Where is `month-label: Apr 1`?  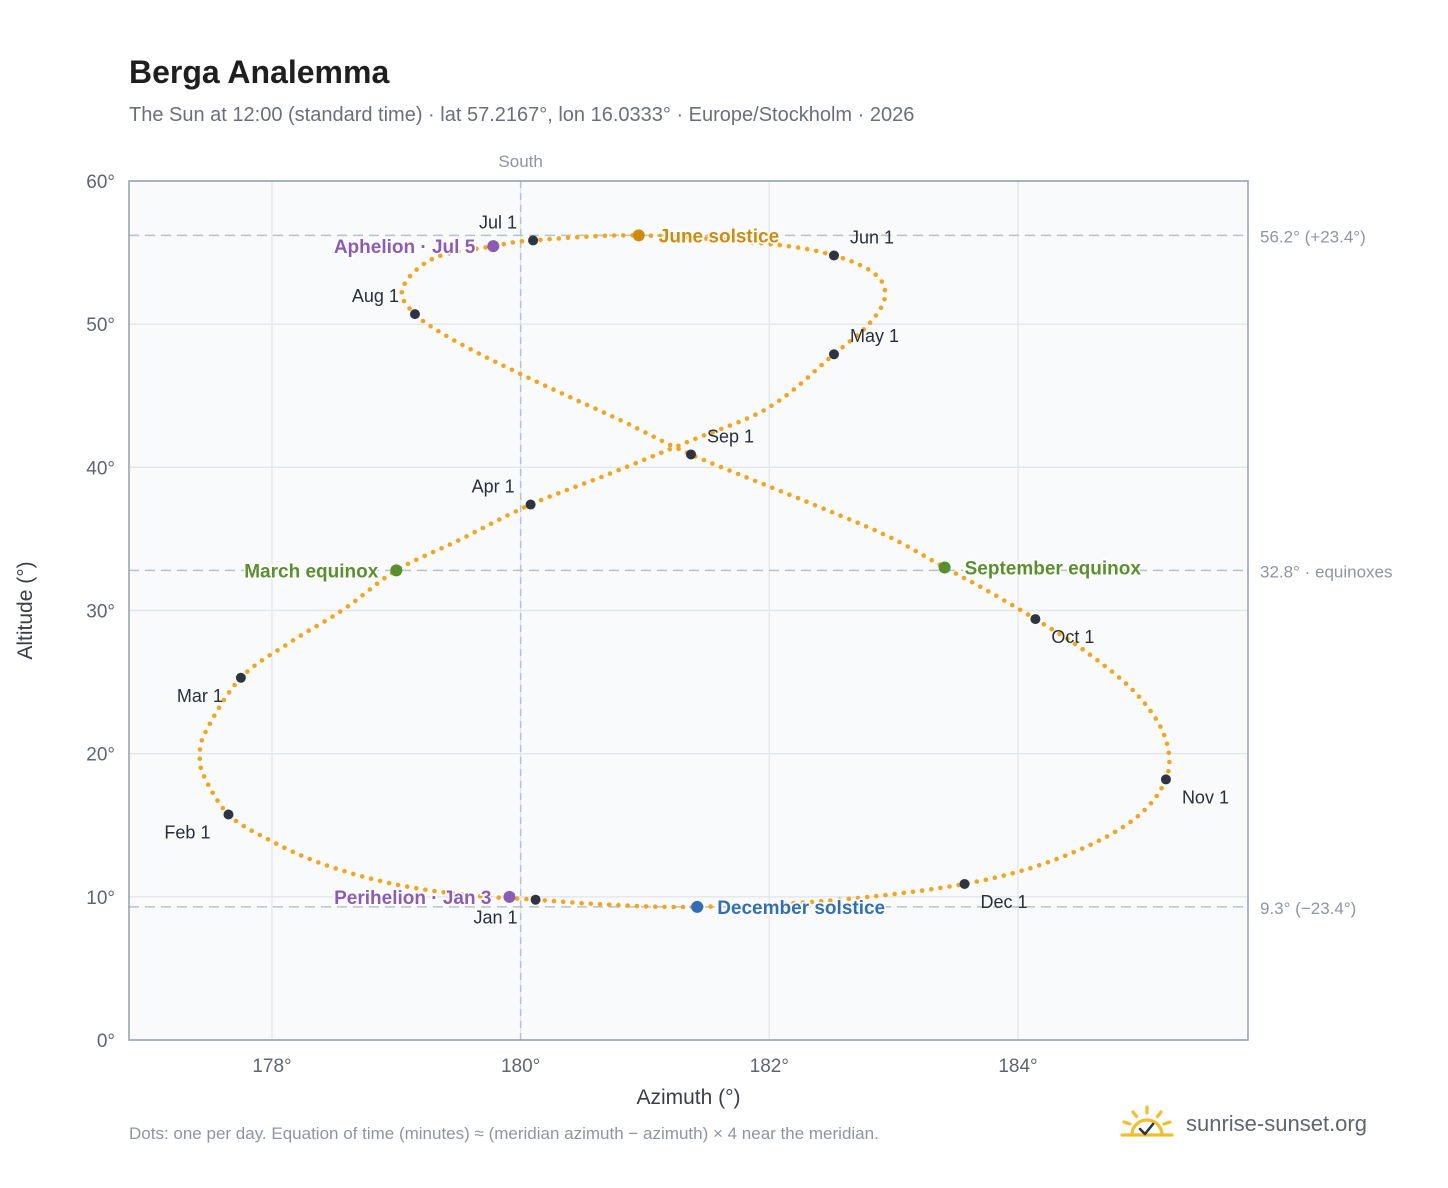
month-label: Apr 1 is located at coordinates (493, 487).